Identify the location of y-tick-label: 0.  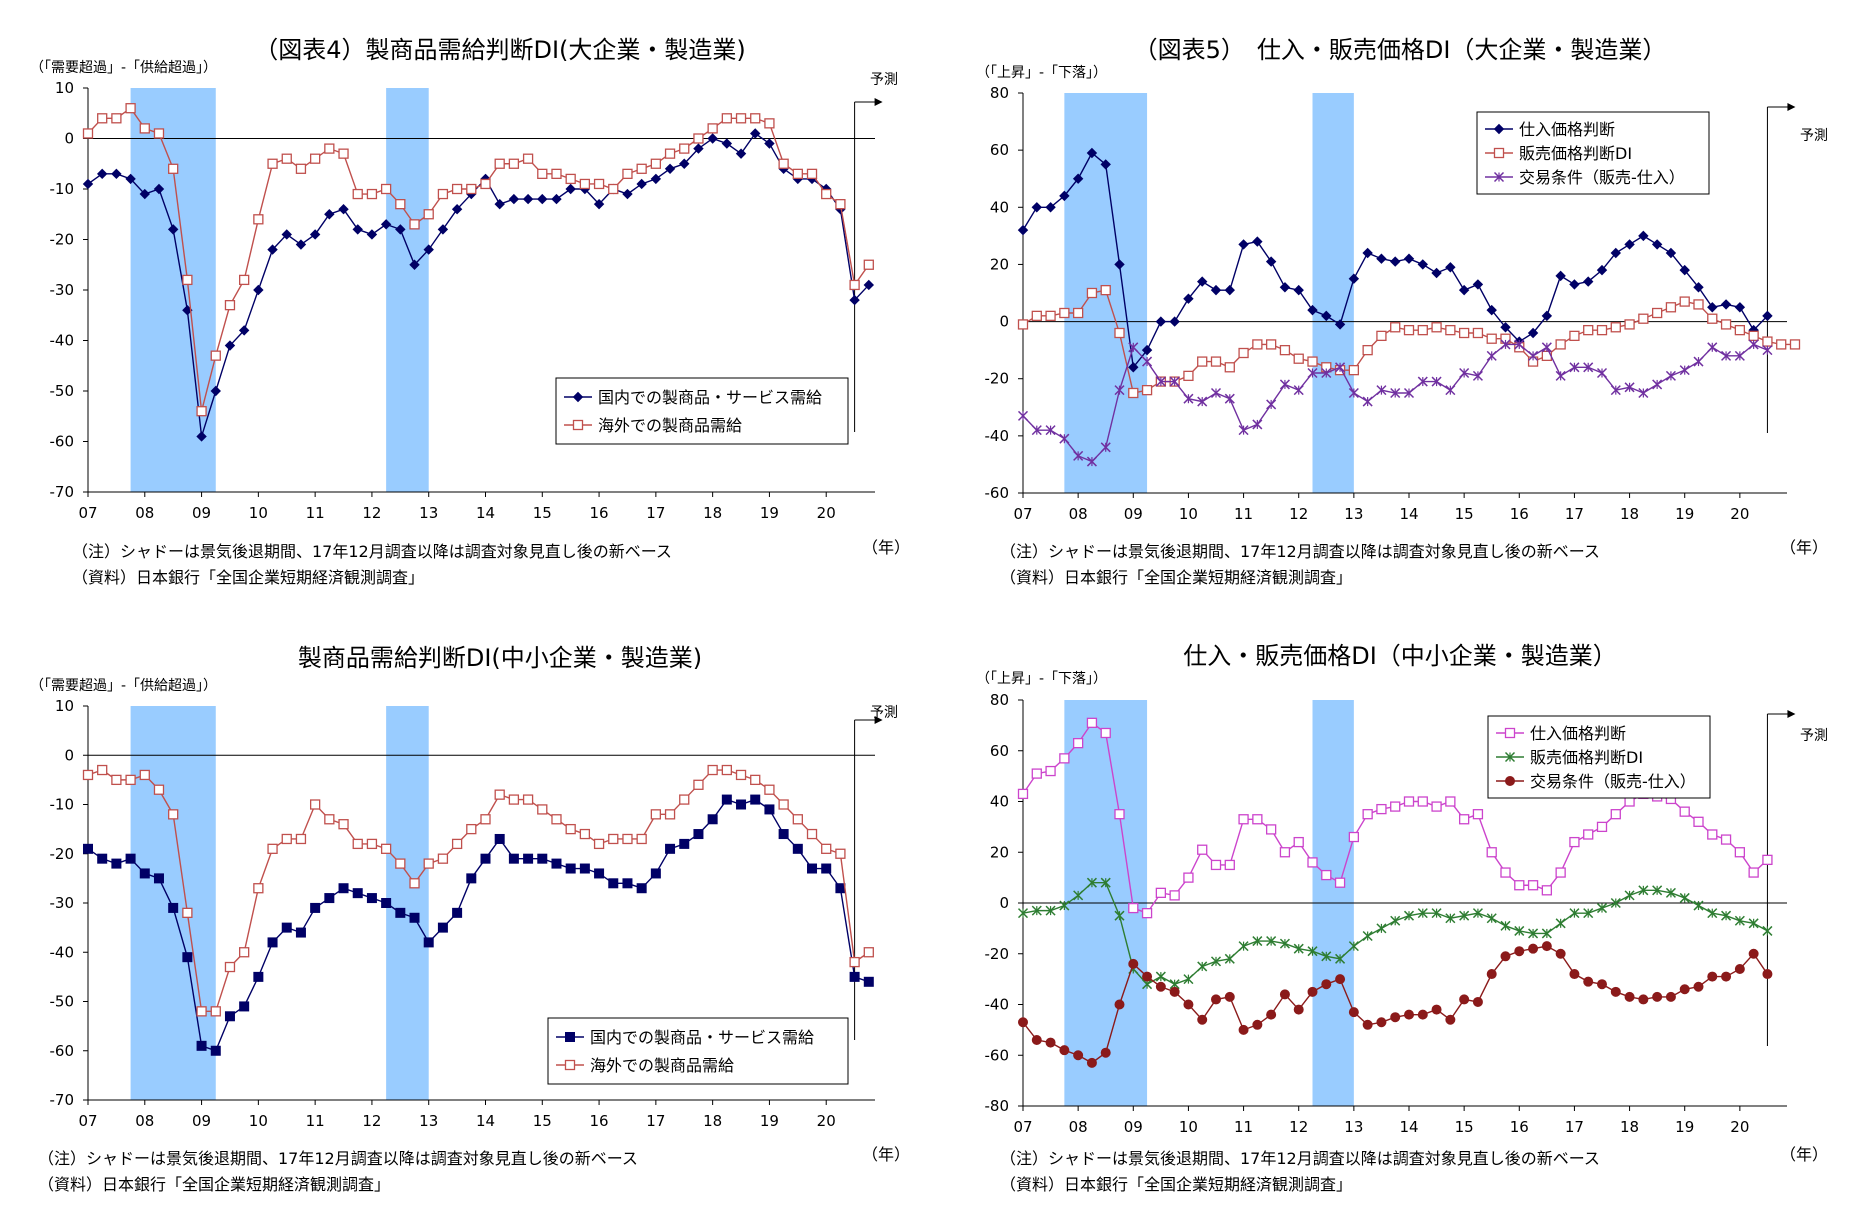
(1004, 903).